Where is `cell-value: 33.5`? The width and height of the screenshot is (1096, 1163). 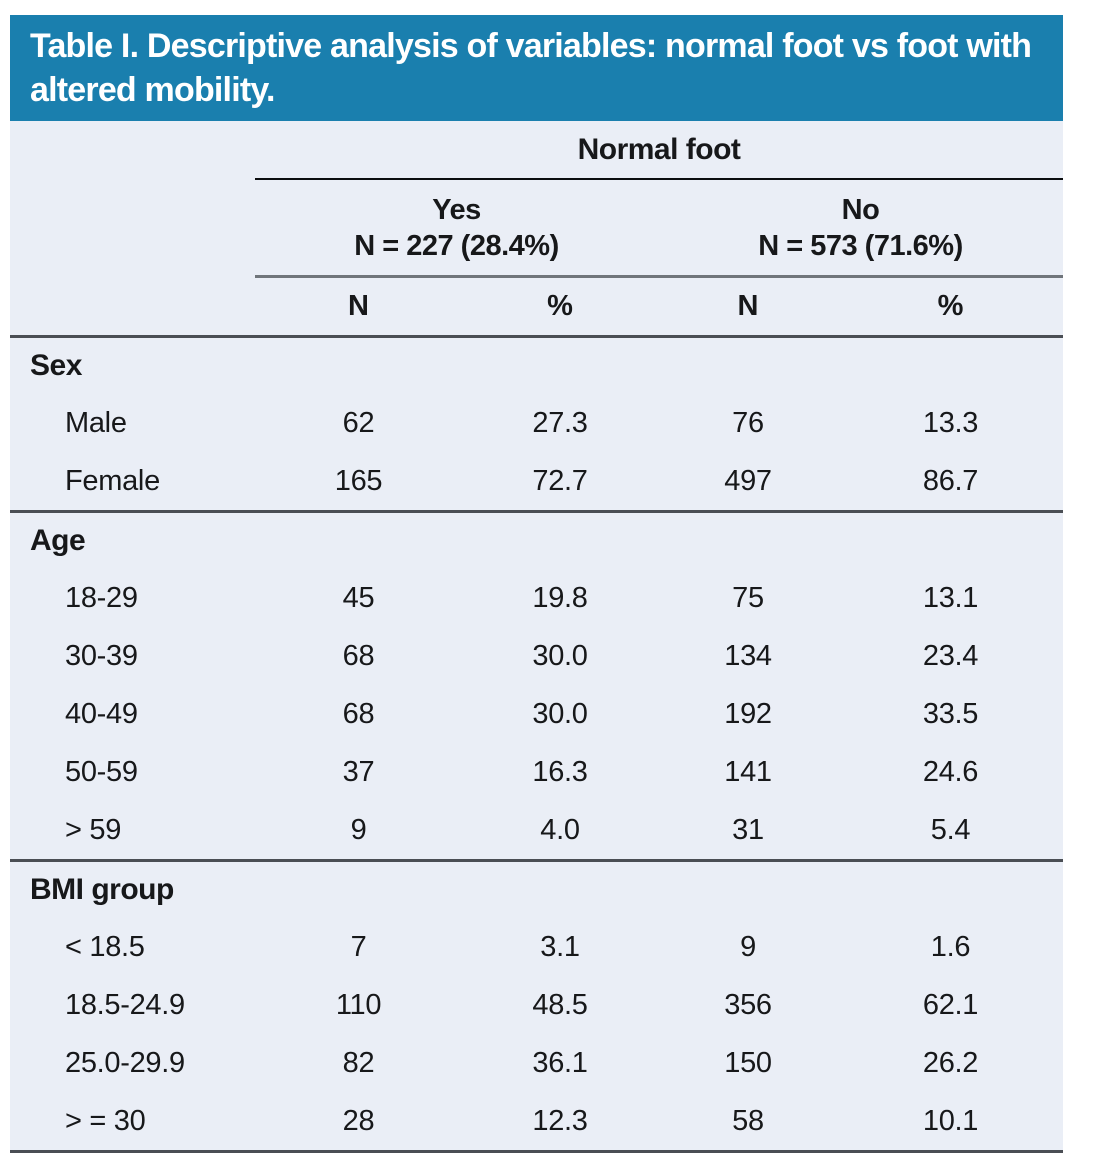
cell-value: 33.5 is located at coordinates (950, 713).